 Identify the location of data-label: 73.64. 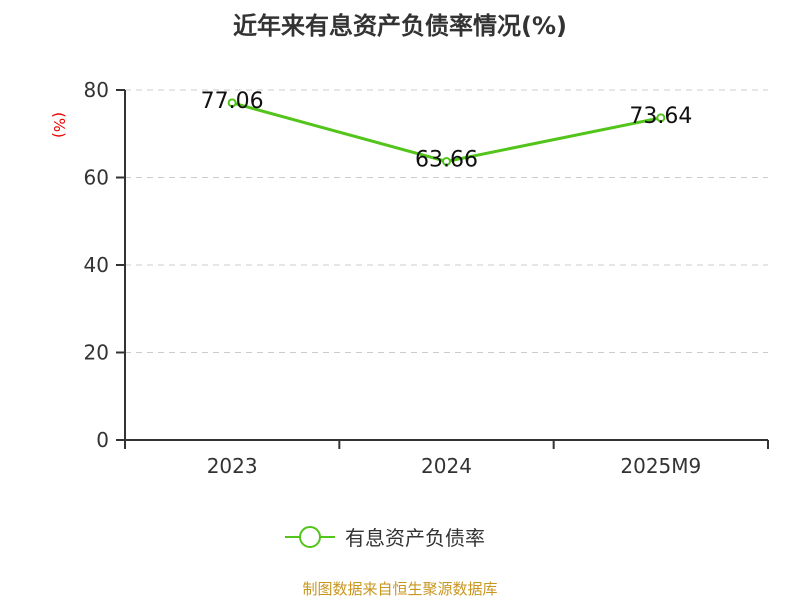
(660, 116).